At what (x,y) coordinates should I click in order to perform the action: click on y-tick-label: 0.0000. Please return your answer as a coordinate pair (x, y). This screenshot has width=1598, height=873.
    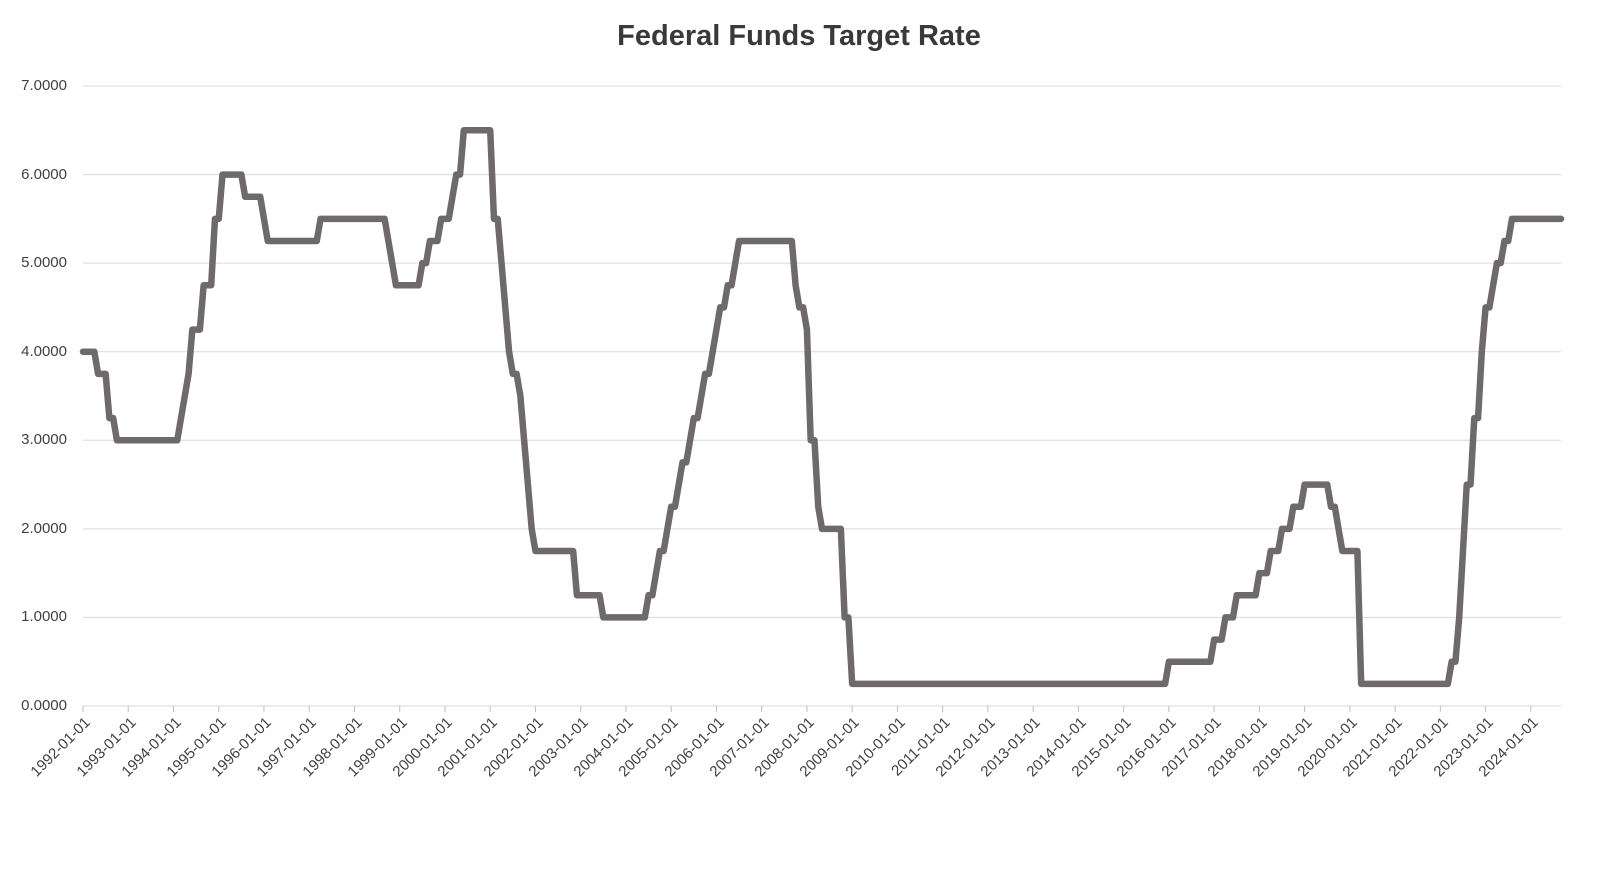
    Looking at the image, I should click on (44, 705).